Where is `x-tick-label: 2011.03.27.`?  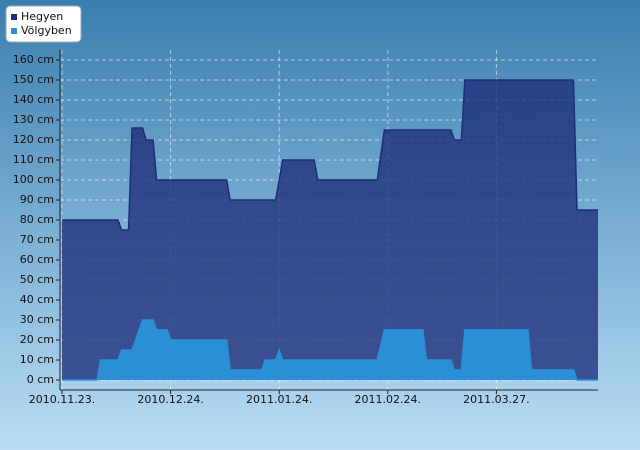 x-tick-label: 2011.03.27. is located at coordinates (496, 399).